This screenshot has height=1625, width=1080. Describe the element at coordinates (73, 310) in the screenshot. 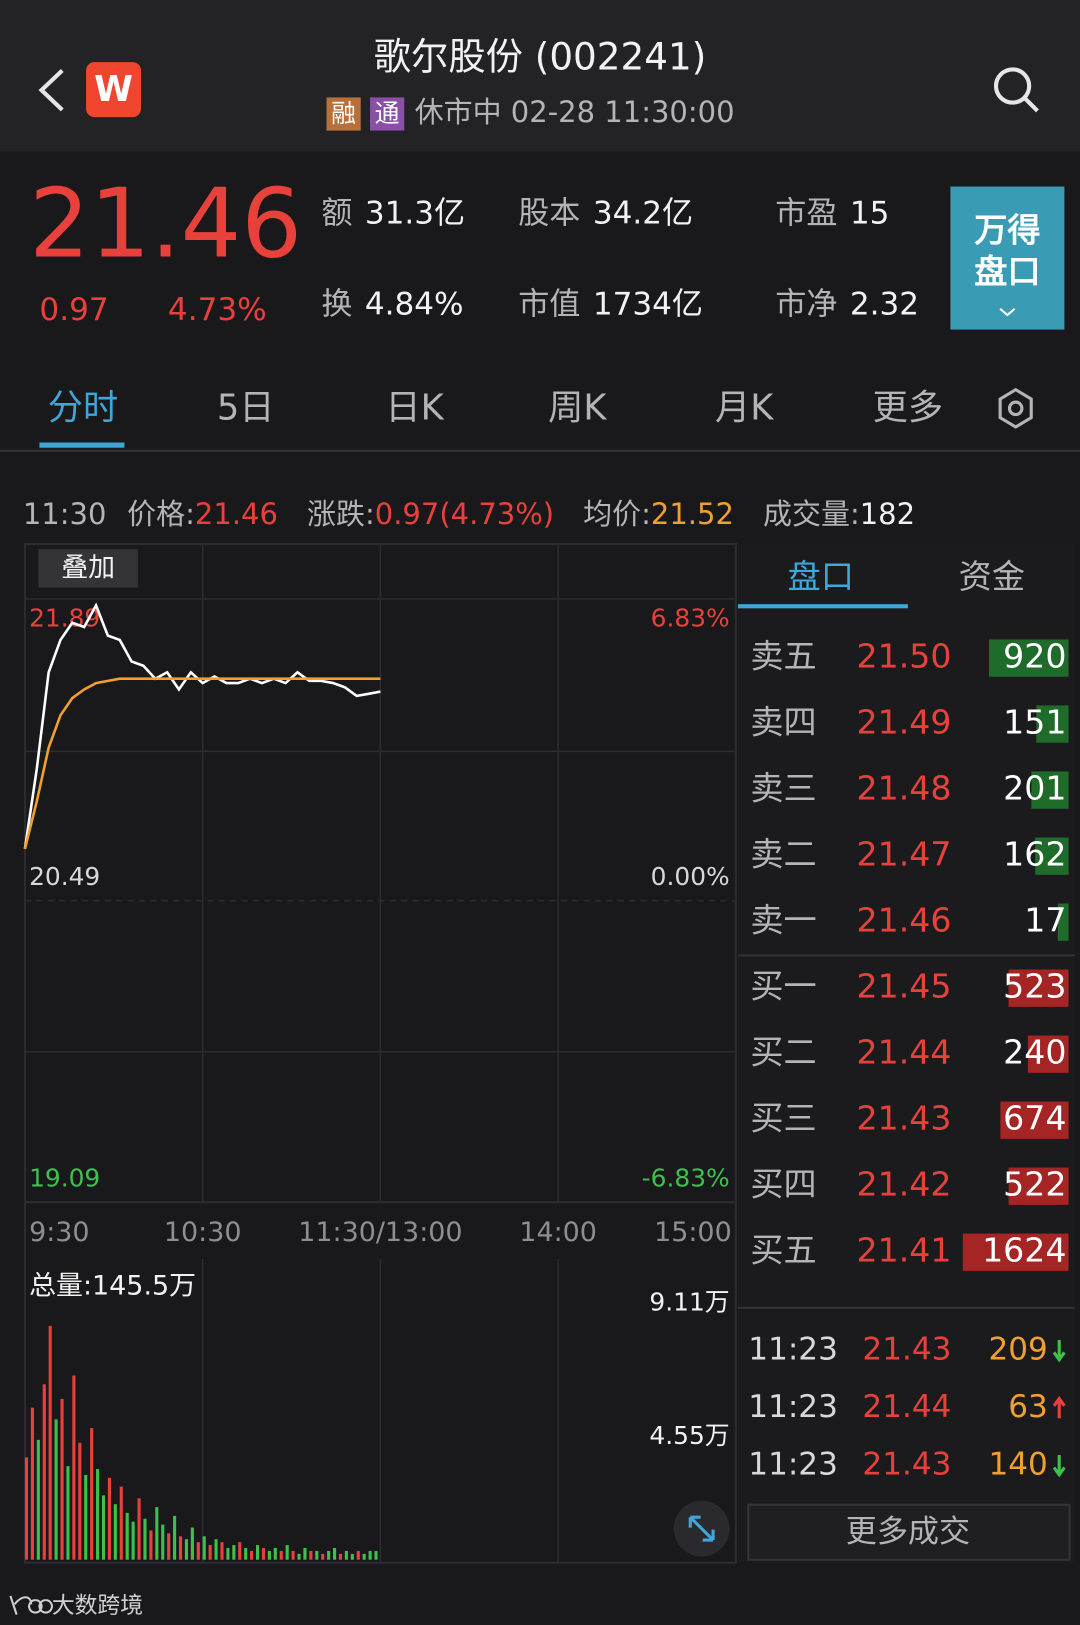

I see `price-change: 0.97` at that location.